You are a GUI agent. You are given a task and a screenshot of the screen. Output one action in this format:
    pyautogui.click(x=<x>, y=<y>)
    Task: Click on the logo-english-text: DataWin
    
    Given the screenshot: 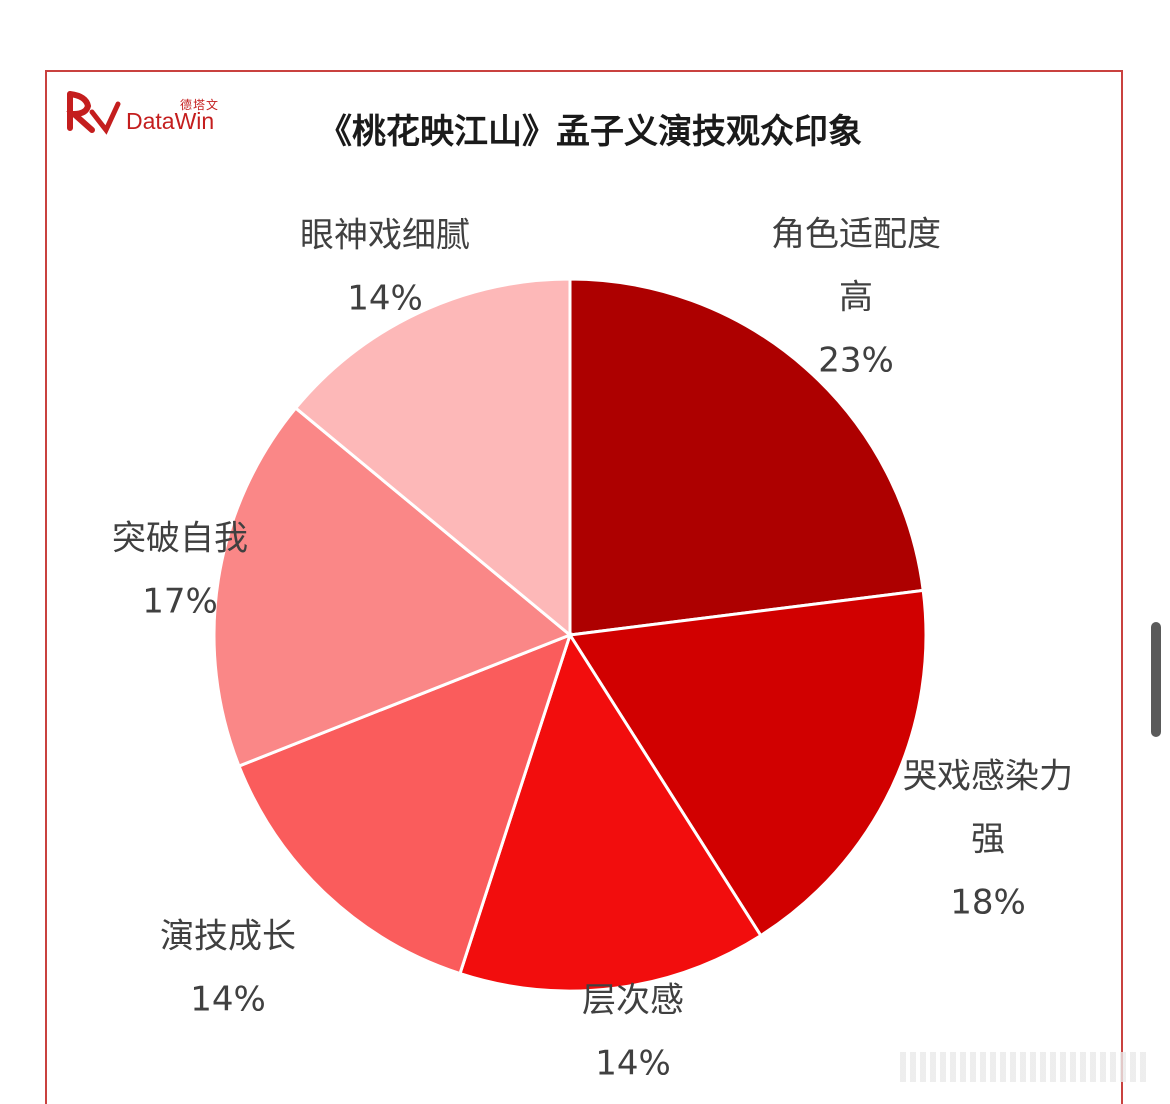 What is the action you would take?
    pyautogui.click(x=170, y=121)
    